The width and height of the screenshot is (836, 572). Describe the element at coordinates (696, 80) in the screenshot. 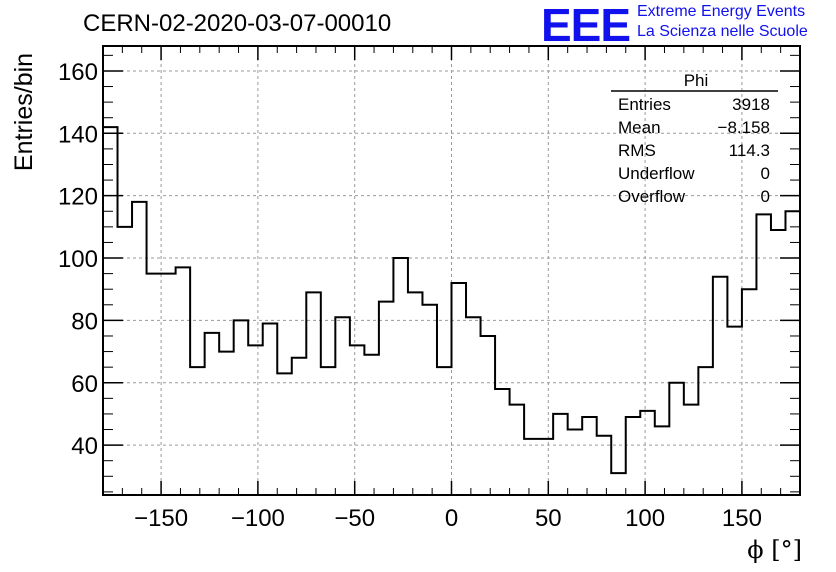

I see `stats-title: Phi` at that location.